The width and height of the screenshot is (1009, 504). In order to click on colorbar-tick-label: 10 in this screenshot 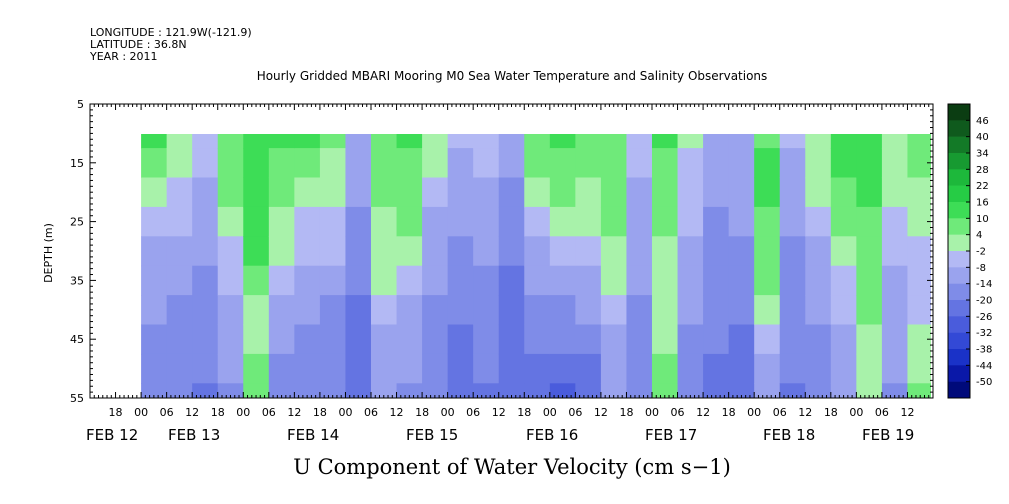, I will do `click(982, 219)`.